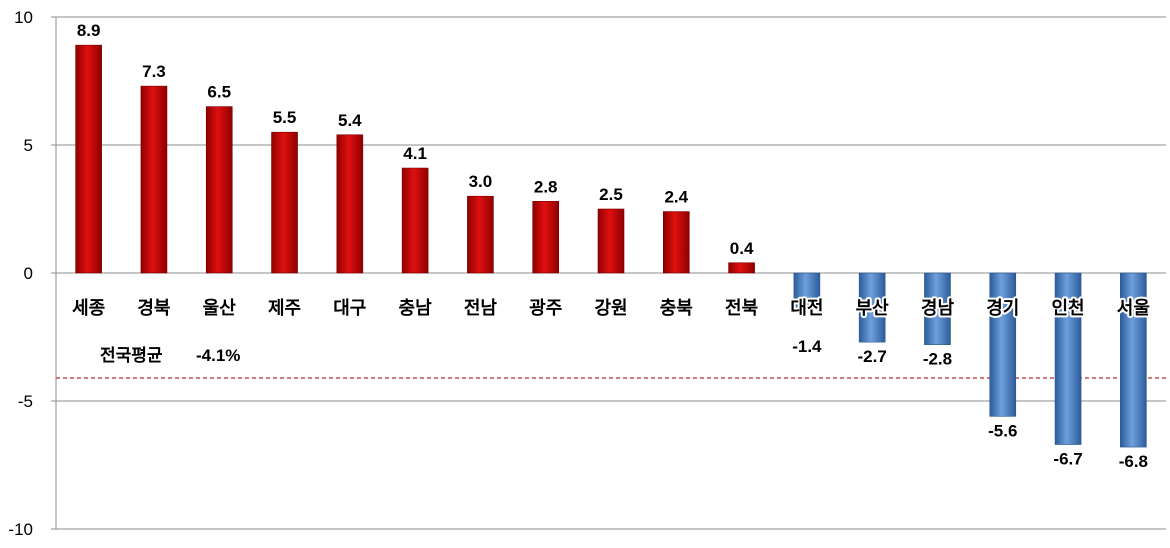 This screenshot has height=548, width=1170. What do you see at coordinates (1002, 308) in the screenshot?
I see `category-label: 경기` at bounding box center [1002, 308].